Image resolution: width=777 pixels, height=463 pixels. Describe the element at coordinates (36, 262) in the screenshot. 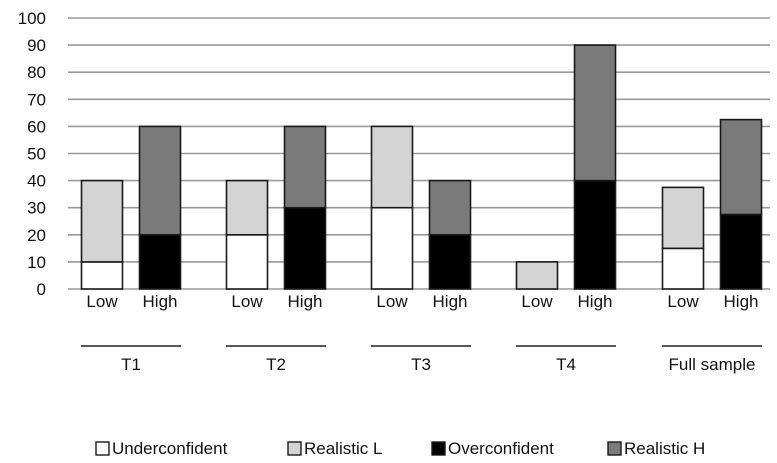

I see `y-tick-label: 10` at that location.